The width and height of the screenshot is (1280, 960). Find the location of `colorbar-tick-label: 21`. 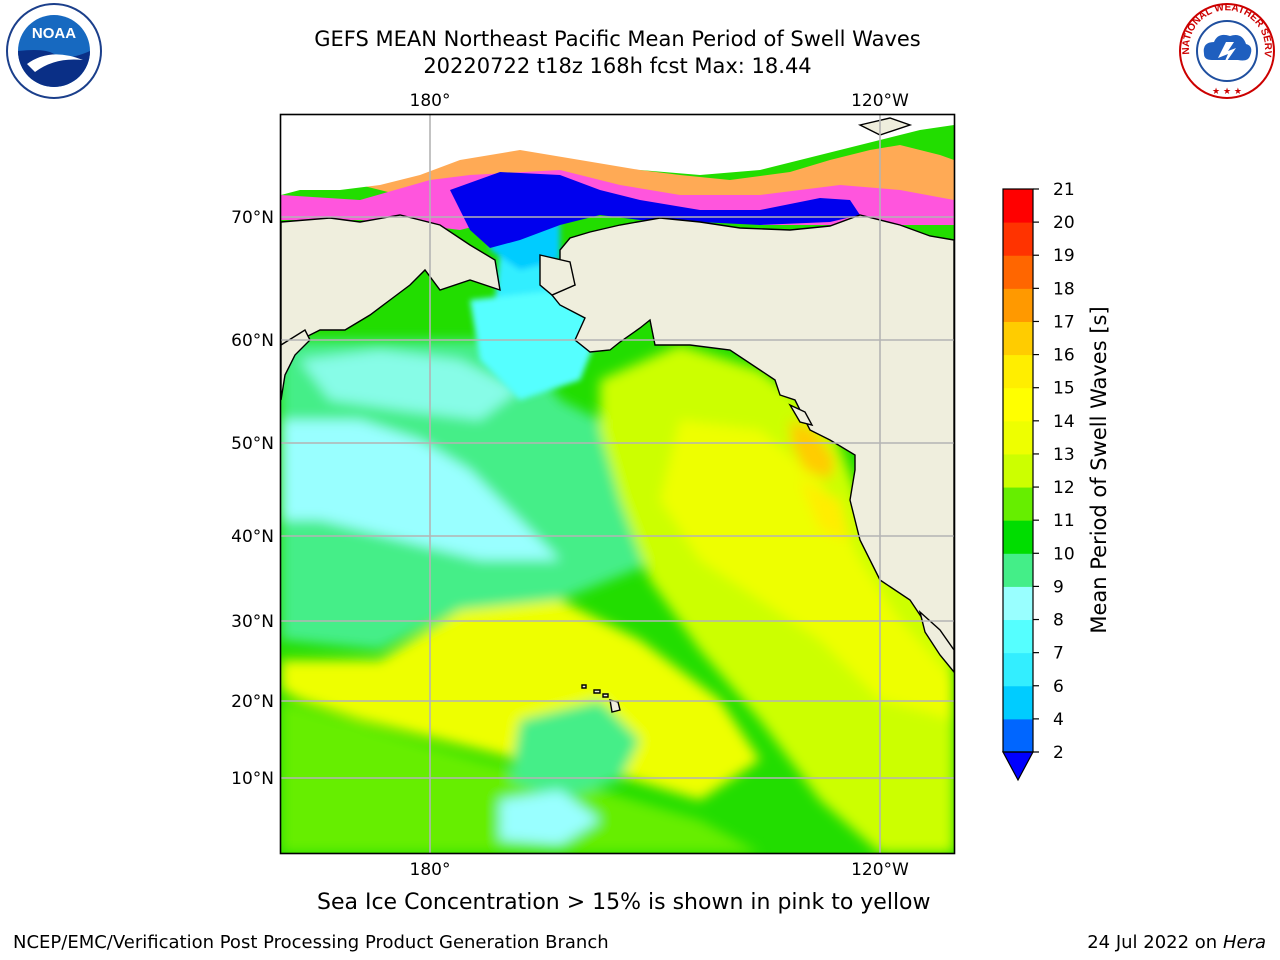

colorbar-tick-label: 21 is located at coordinates (1064, 190).